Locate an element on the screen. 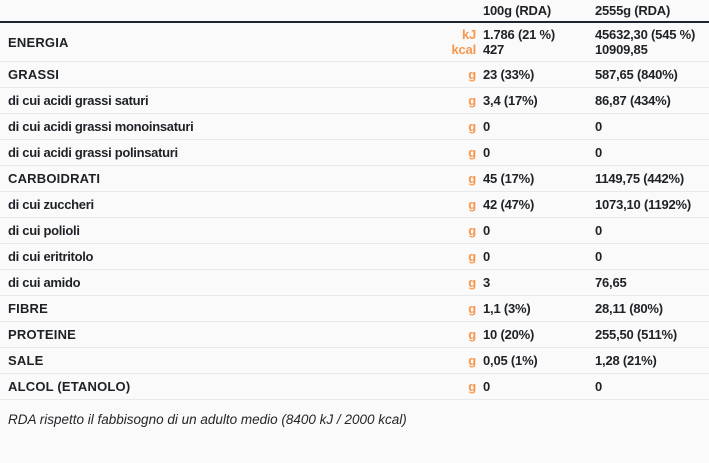  row-label: di cui eritritolo is located at coordinates (51, 256).